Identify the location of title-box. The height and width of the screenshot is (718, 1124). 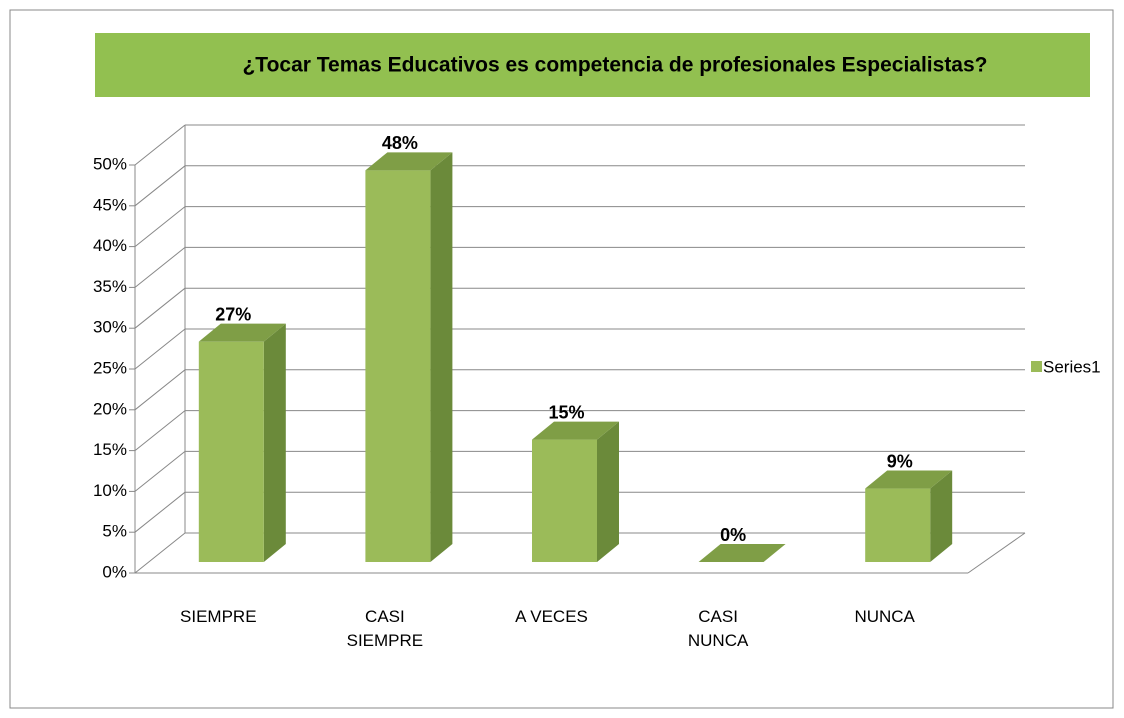
(592, 65).